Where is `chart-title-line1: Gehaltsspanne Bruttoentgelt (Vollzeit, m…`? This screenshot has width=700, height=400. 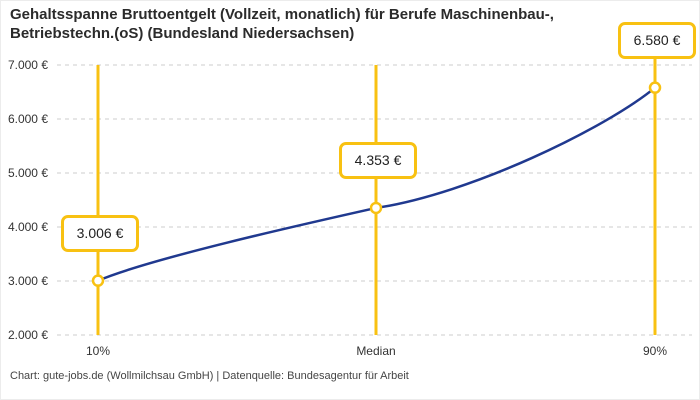 chart-title-line1: Gehaltsspanne Bruttoentgelt (Vollzeit, m… is located at coordinates (282, 14).